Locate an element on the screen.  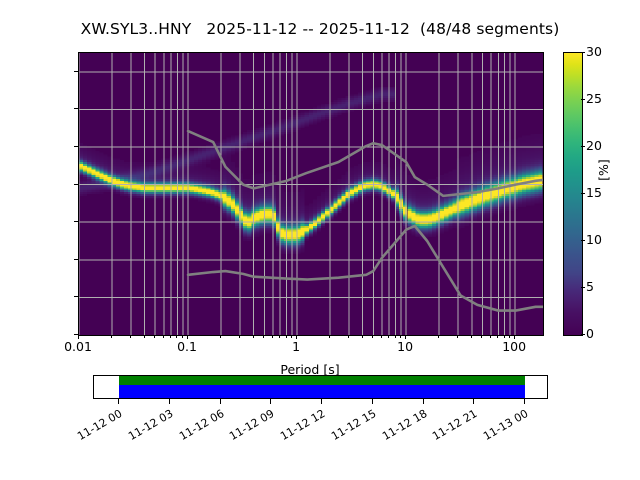
timeline-data-bar is located at coordinates (322, 380).